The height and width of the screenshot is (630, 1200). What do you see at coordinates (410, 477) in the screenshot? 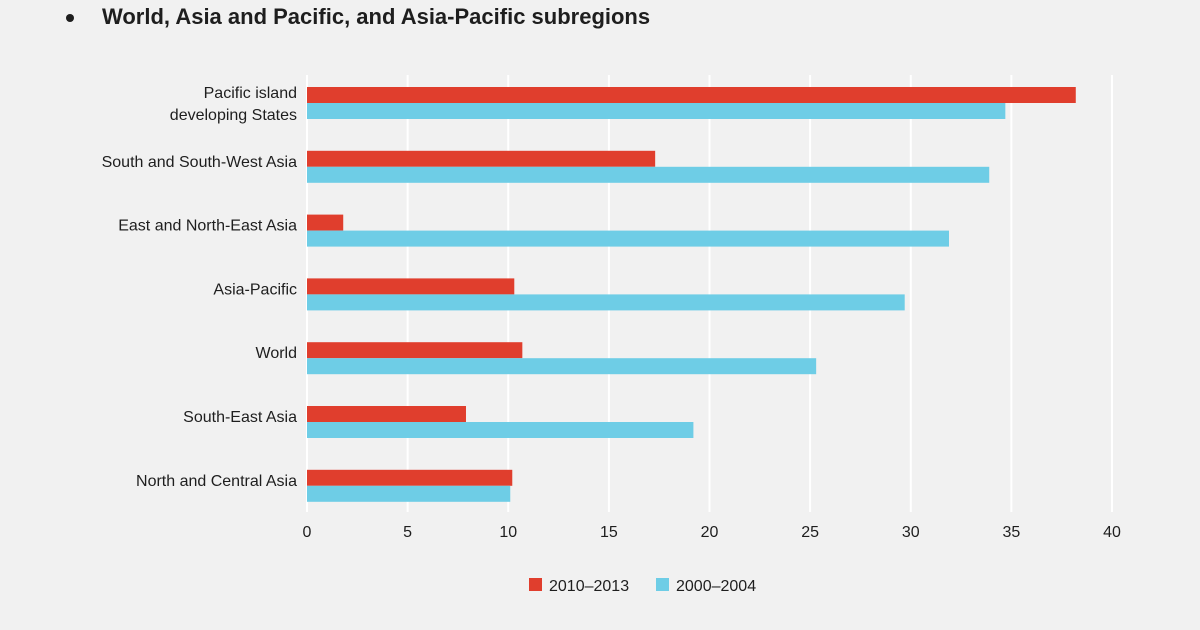
I see `bar-2010-2013-north-and-central-asia` at bounding box center [410, 477].